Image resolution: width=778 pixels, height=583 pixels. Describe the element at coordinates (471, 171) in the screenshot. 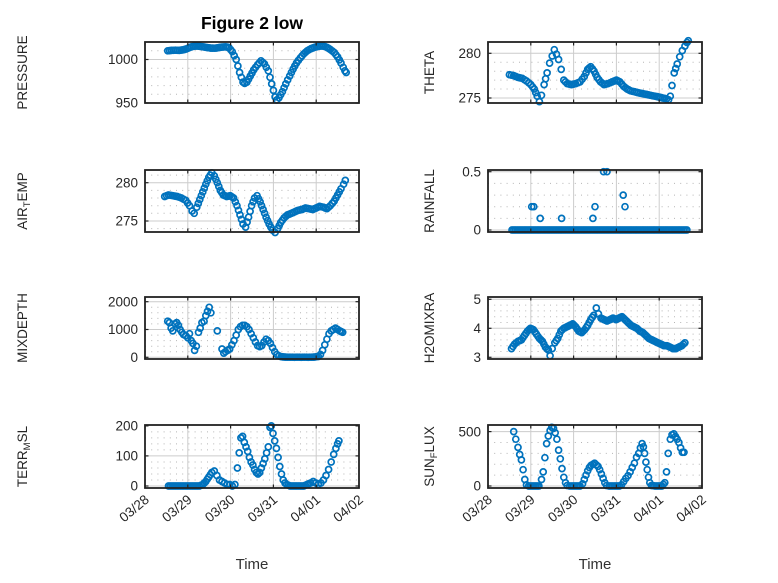

I see `y-tick-label: 0.5` at that location.